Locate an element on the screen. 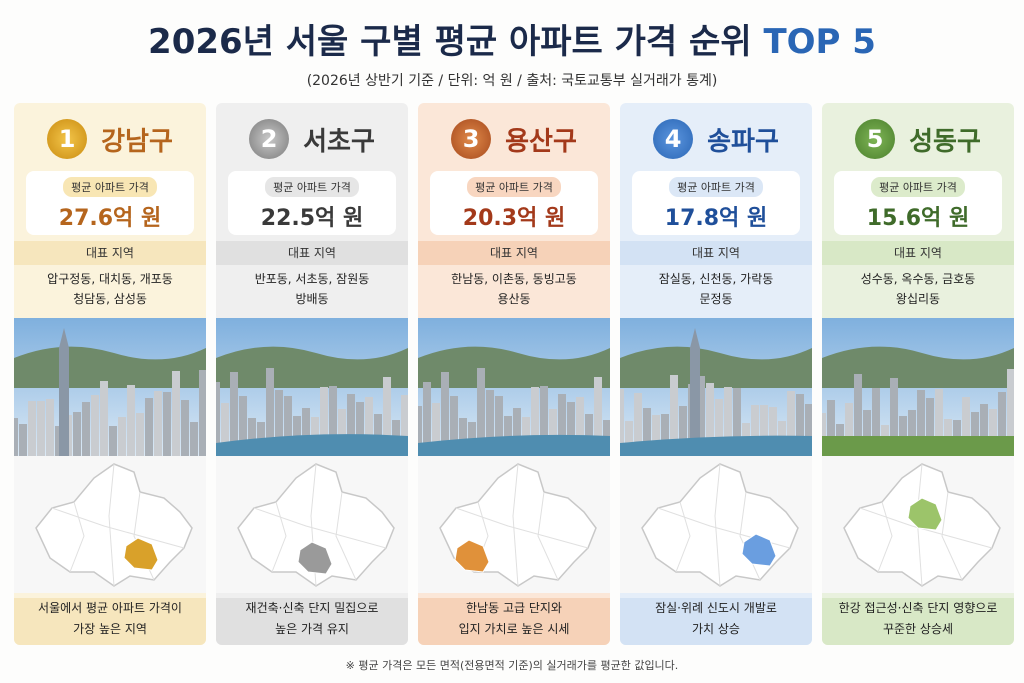  title-text: 2026년 서울 구별 평균 아파트 가격 순위 is located at coordinates (450, 42).